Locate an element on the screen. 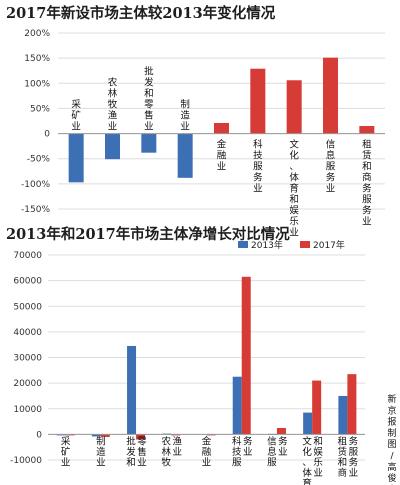 This screenshot has height=485, width=400. category-label: 科技服 is located at coordinates (237, 451).